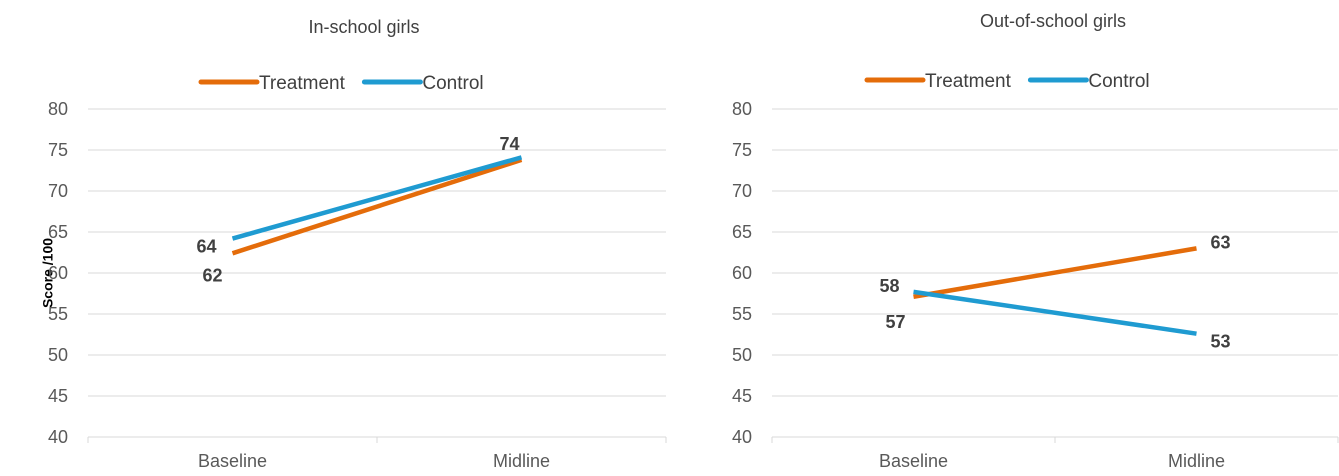 The width and height of the screenshot is (1339, 476). Describe the element at coordinates (1220, 342) in the screenshot. I see `data-label: 53` at that location.